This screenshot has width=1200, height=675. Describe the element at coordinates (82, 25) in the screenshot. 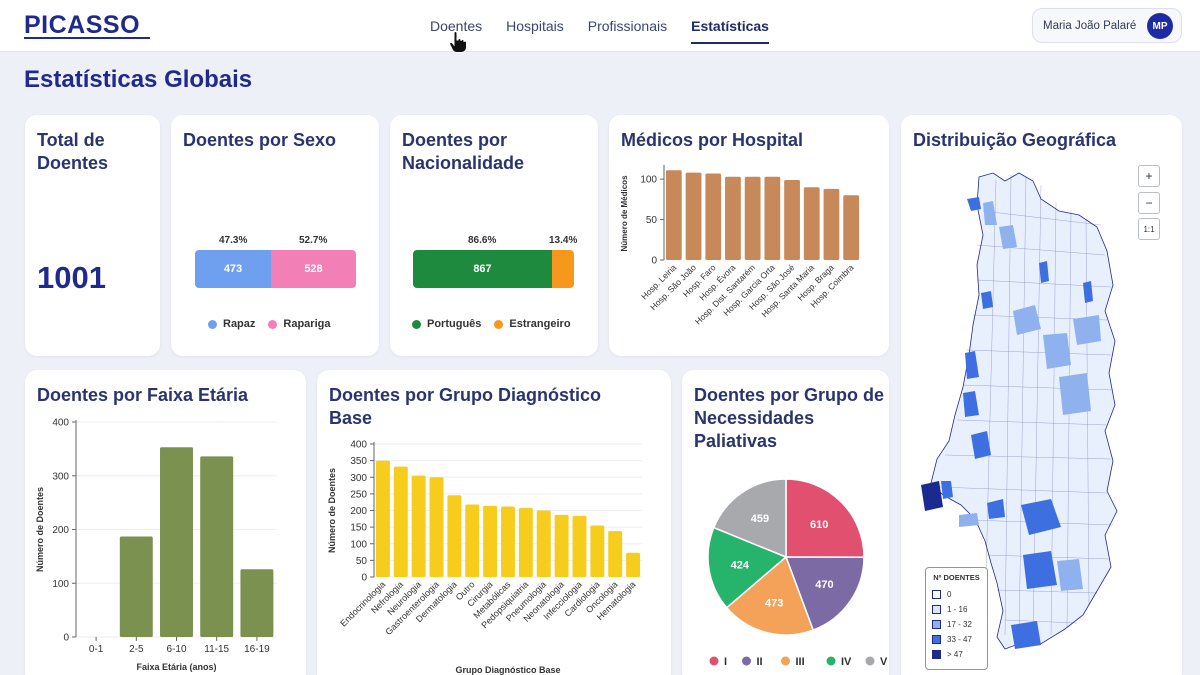

I see `app-logo: PICASSO` at that location.